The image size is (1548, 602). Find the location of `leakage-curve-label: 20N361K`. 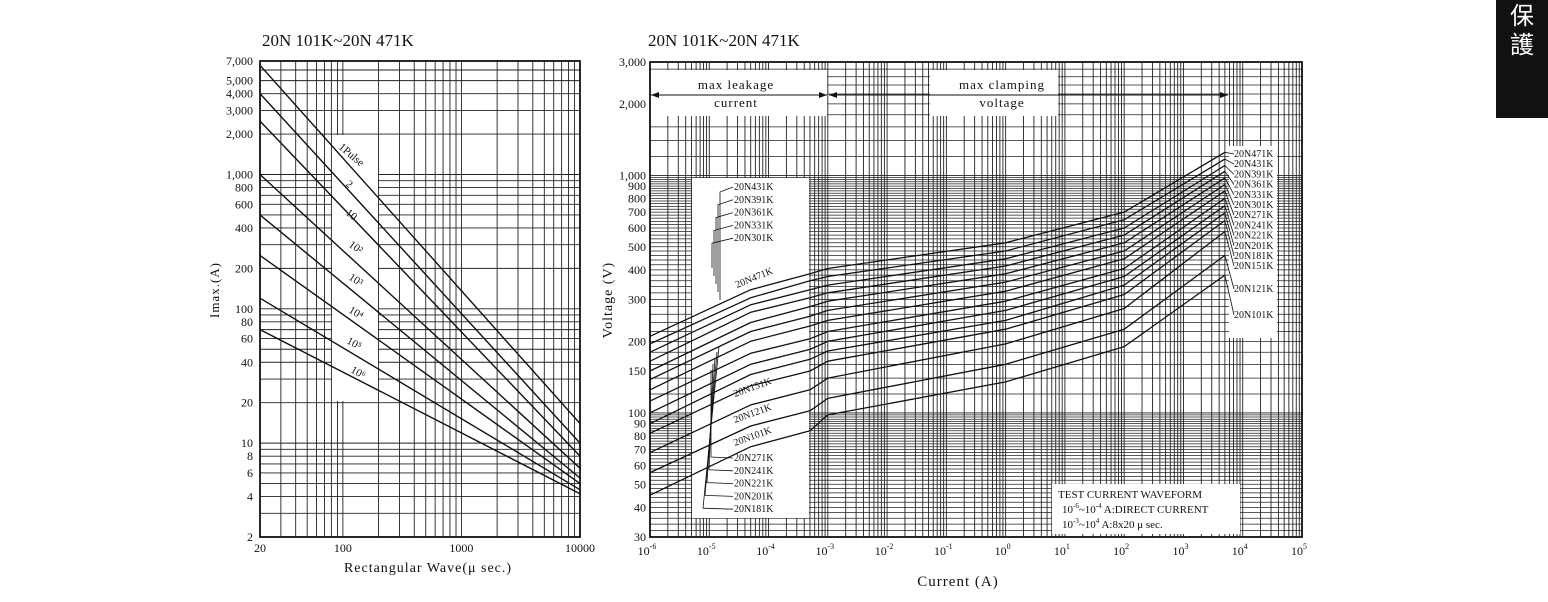

leakage-curve-label: 20N361K is located at coordinates (754, 213).